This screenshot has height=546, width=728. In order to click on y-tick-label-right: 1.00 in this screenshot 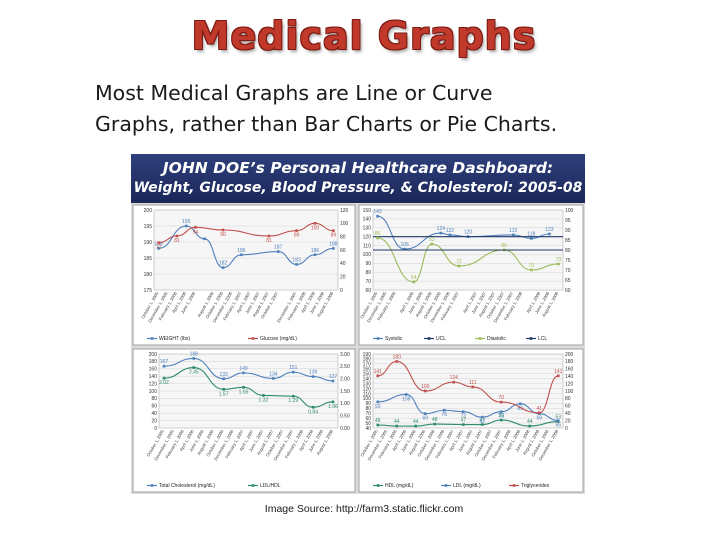, I will do `click(345, 404)`.